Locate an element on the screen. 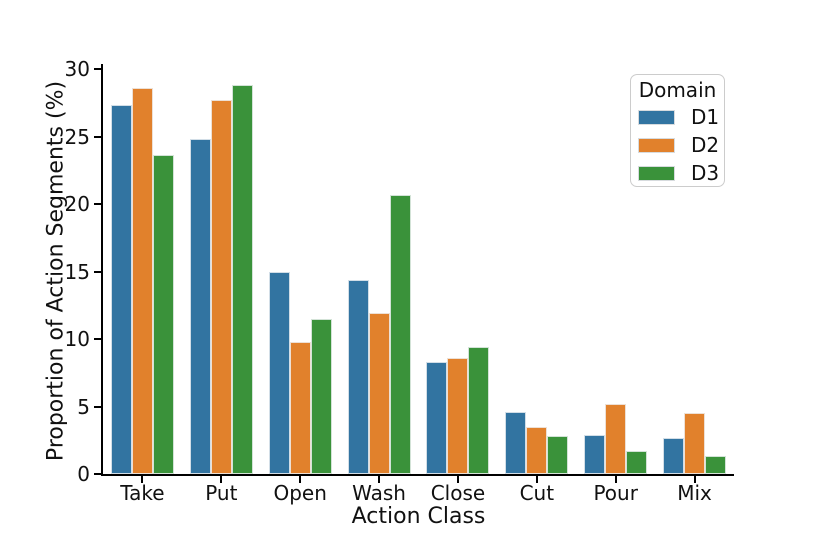 The height and width of the screenshot is (543, 814). x-tick-label-wash: Wash is located at coordinates (379, 493).